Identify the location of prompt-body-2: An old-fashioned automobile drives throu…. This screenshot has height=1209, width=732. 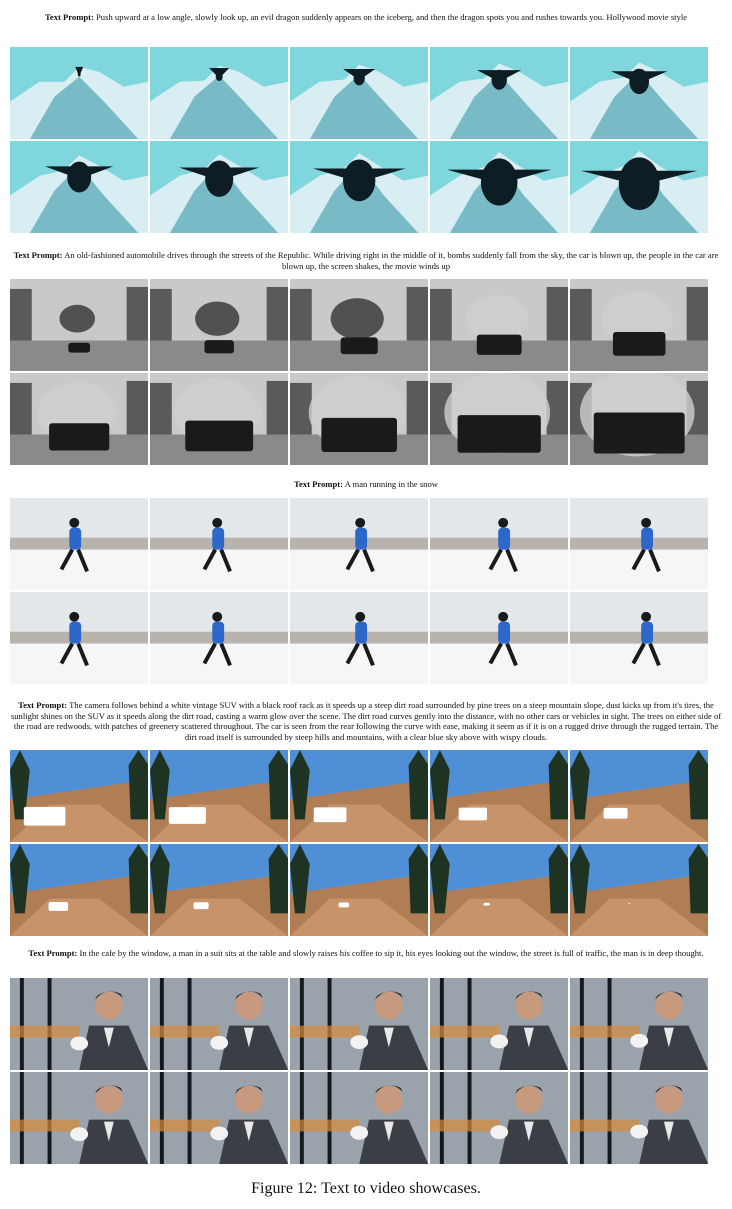
(391, 260).